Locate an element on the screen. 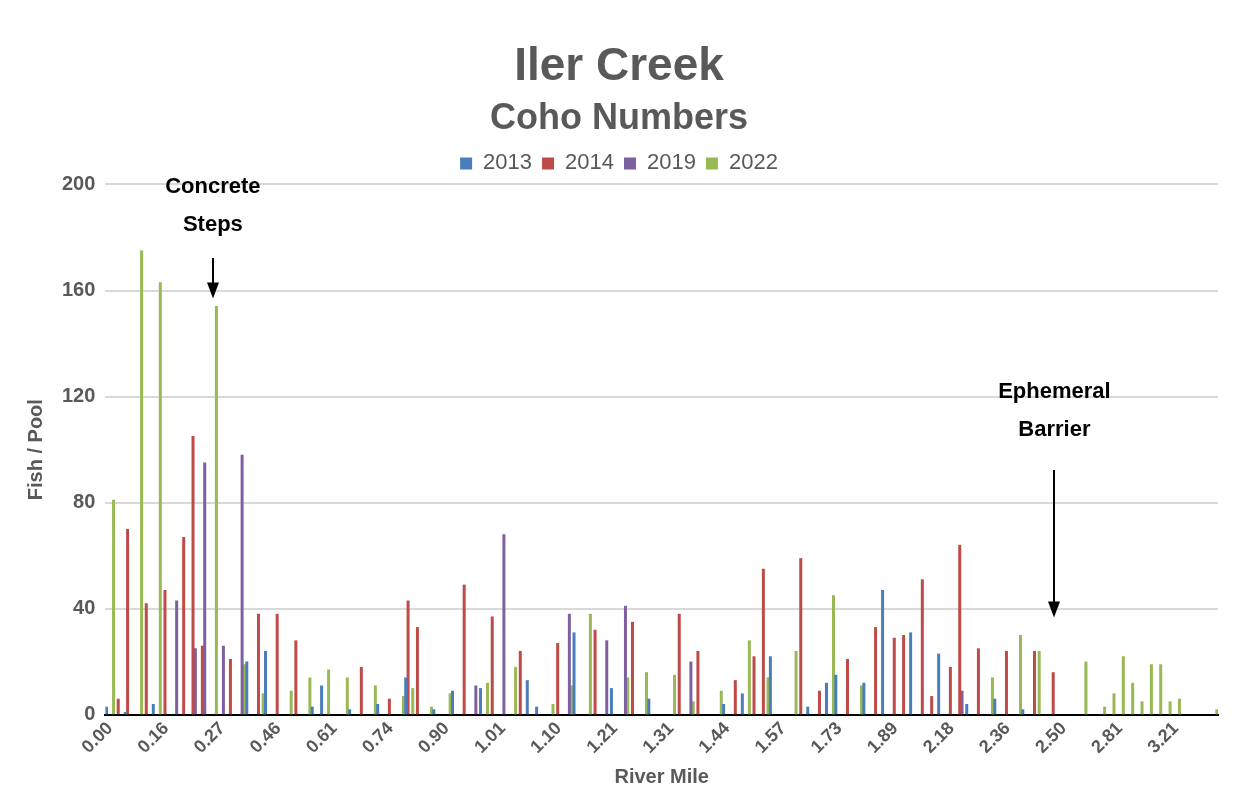 This screenshot has width=1248, height=803. chart-title: Iler Creek is located at coordinates (619, 64).